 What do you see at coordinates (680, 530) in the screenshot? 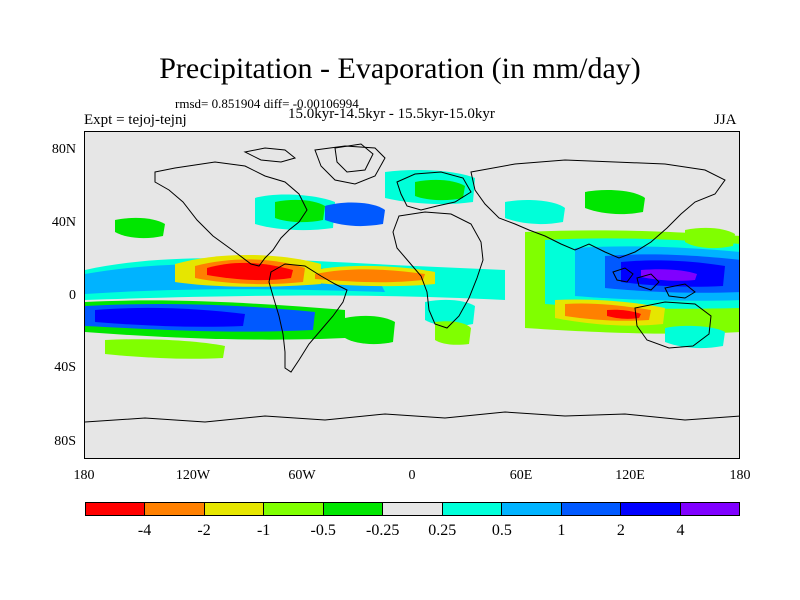
I see `colorbar-label: 4` at bounding box center [680, 530].